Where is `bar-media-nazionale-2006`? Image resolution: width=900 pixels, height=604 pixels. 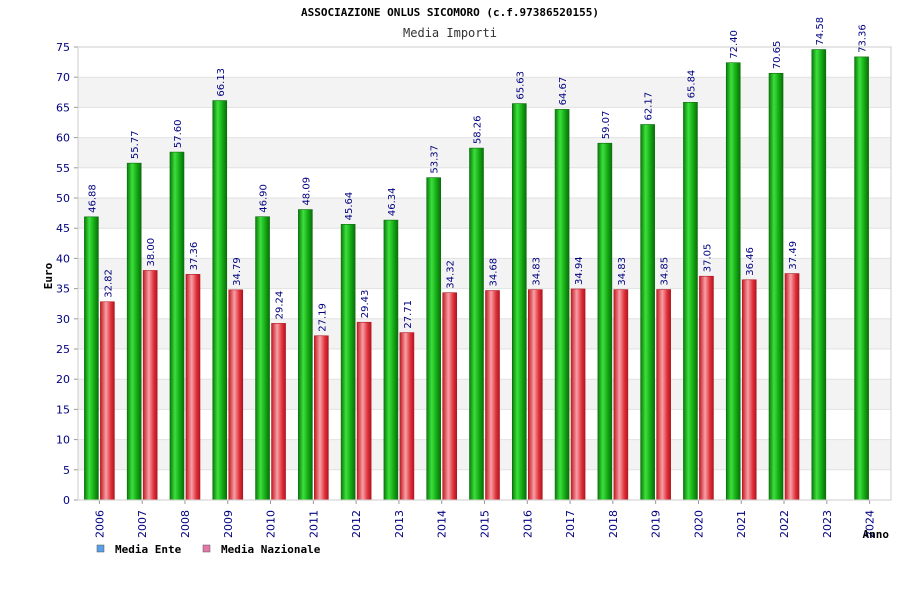 bar-media-nazionale-2006 is located at coordinates (107, 401).